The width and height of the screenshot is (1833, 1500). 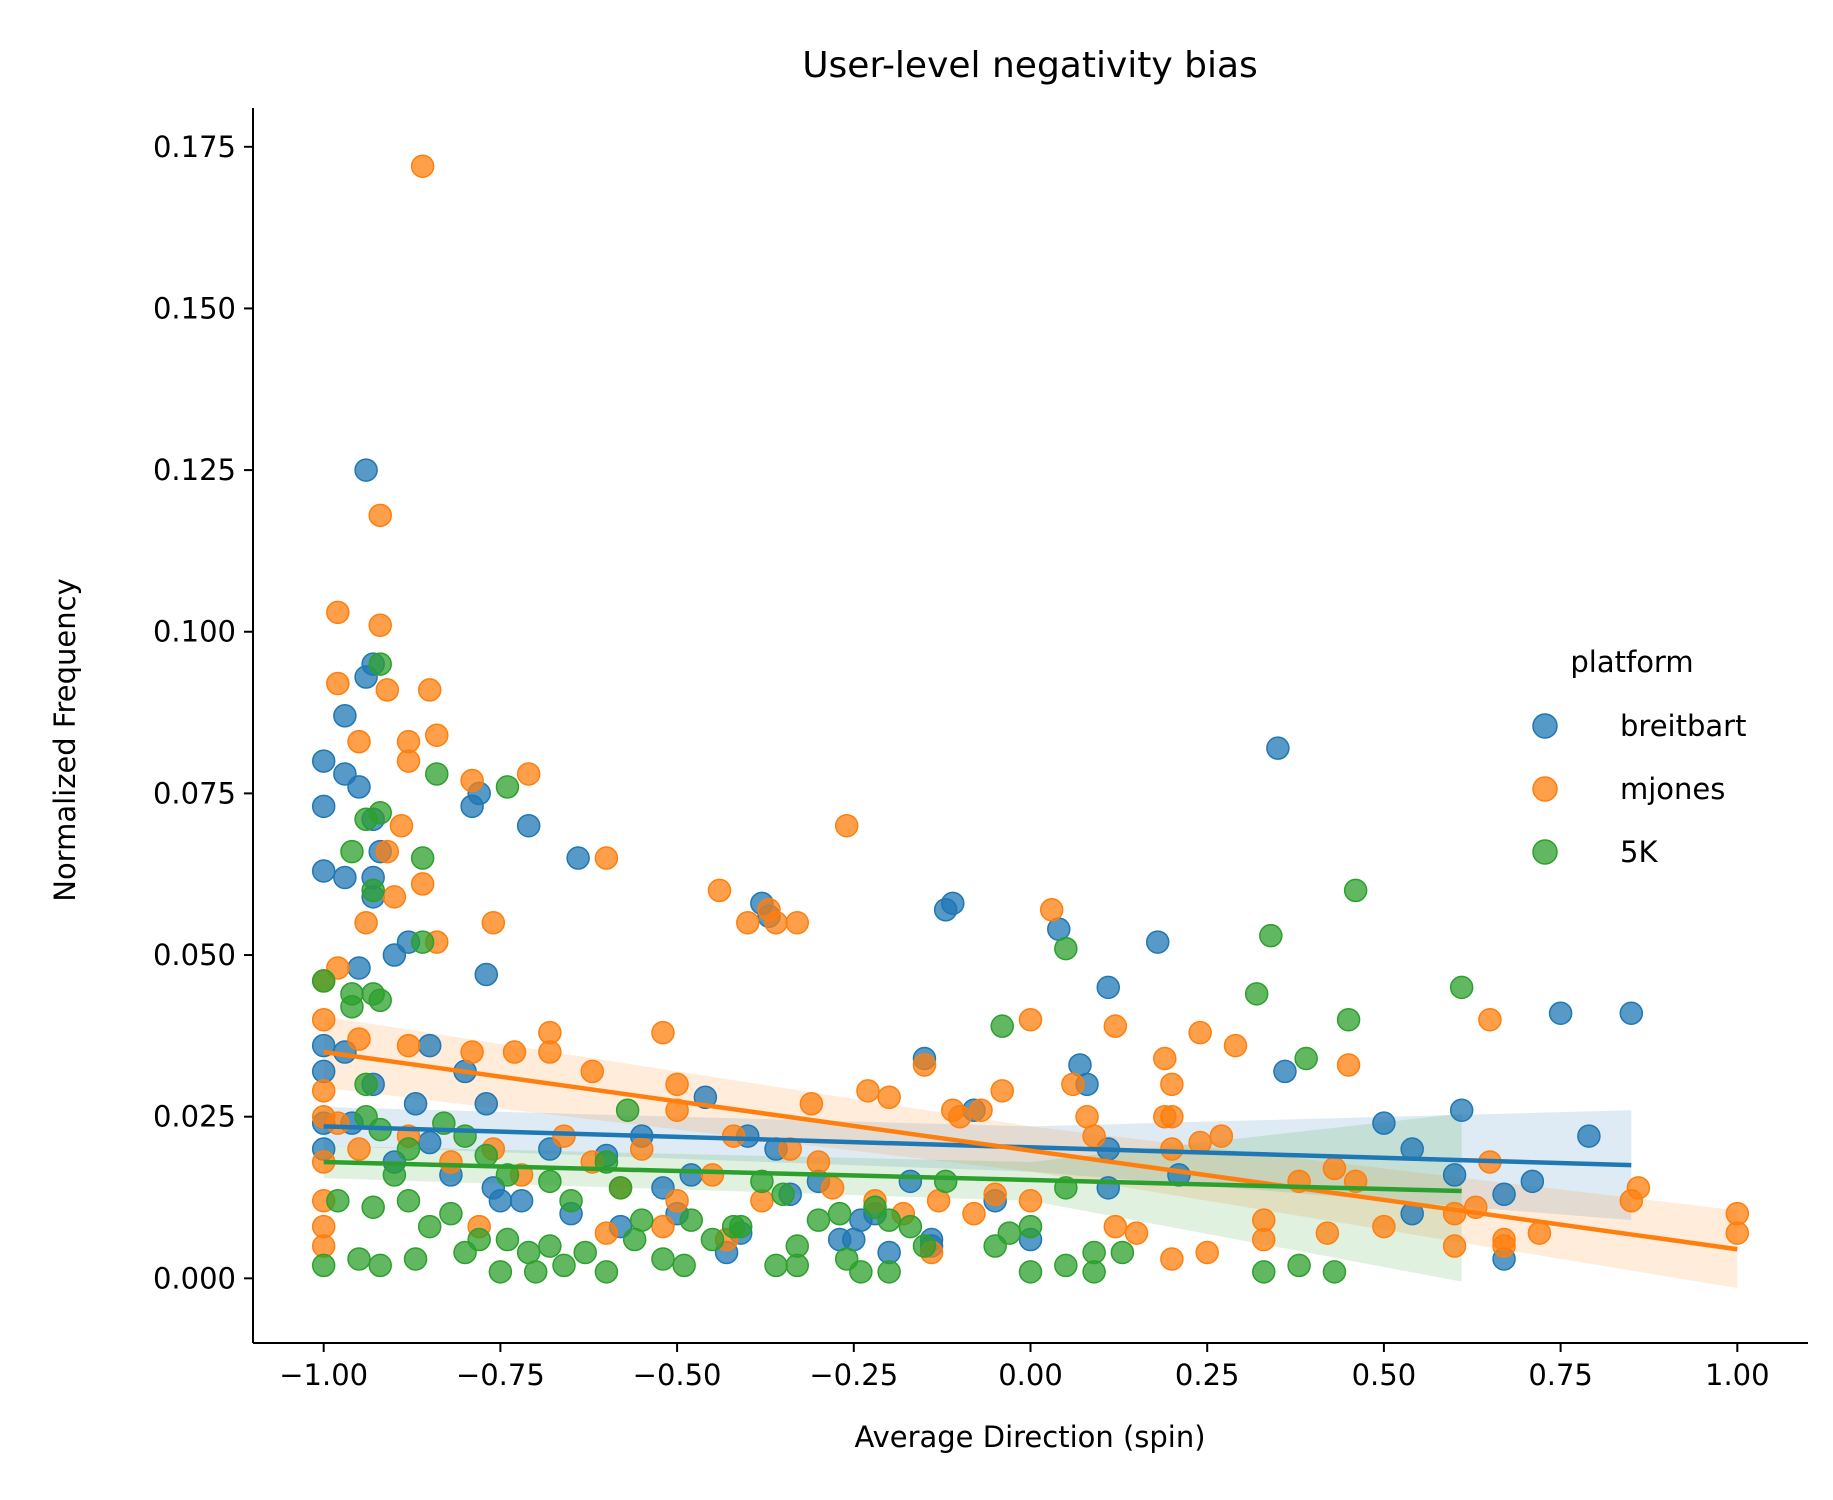 I want to click on chart-title: User-level negativity bias, so click(x=1030, y=65).